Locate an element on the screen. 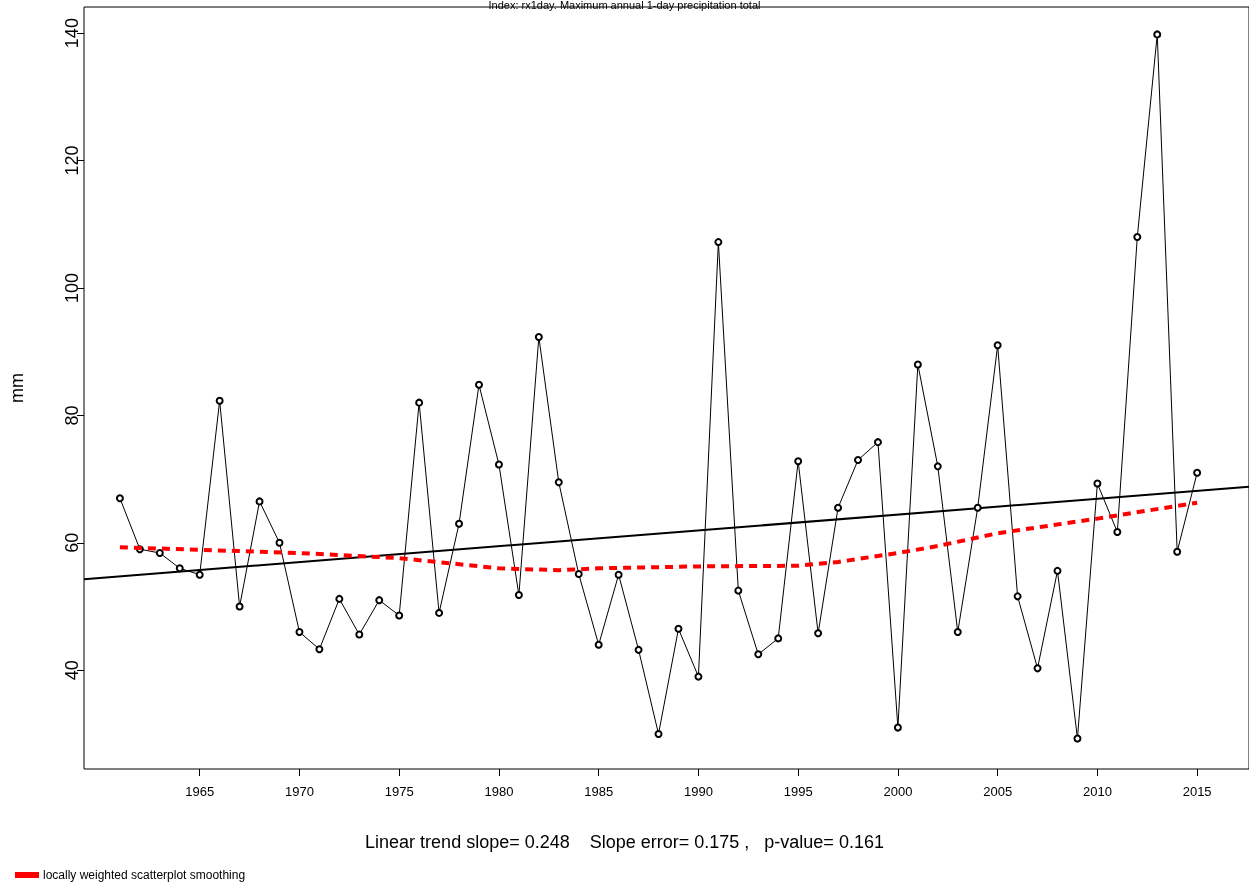 The width and height of the screenshot is (1249, 890). x-tick-label: 1975 is located at coordinates (399, 791).